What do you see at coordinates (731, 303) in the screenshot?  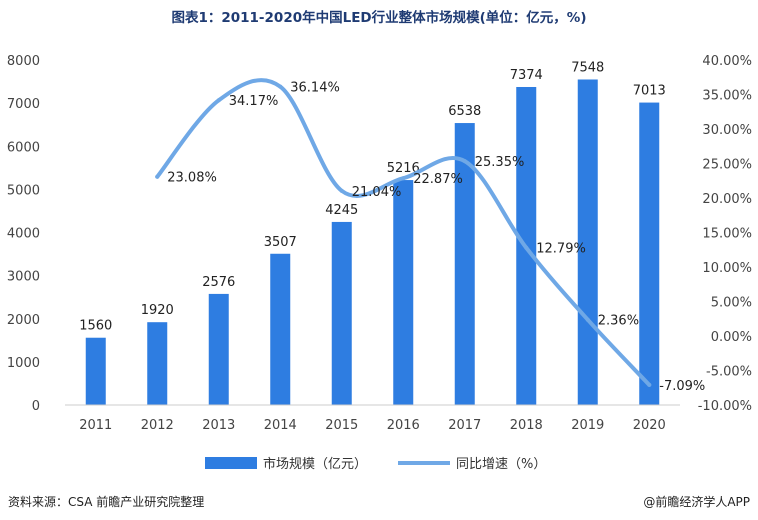 I see `right-tick-label: 5.00%` at bounding box center [731, 303].